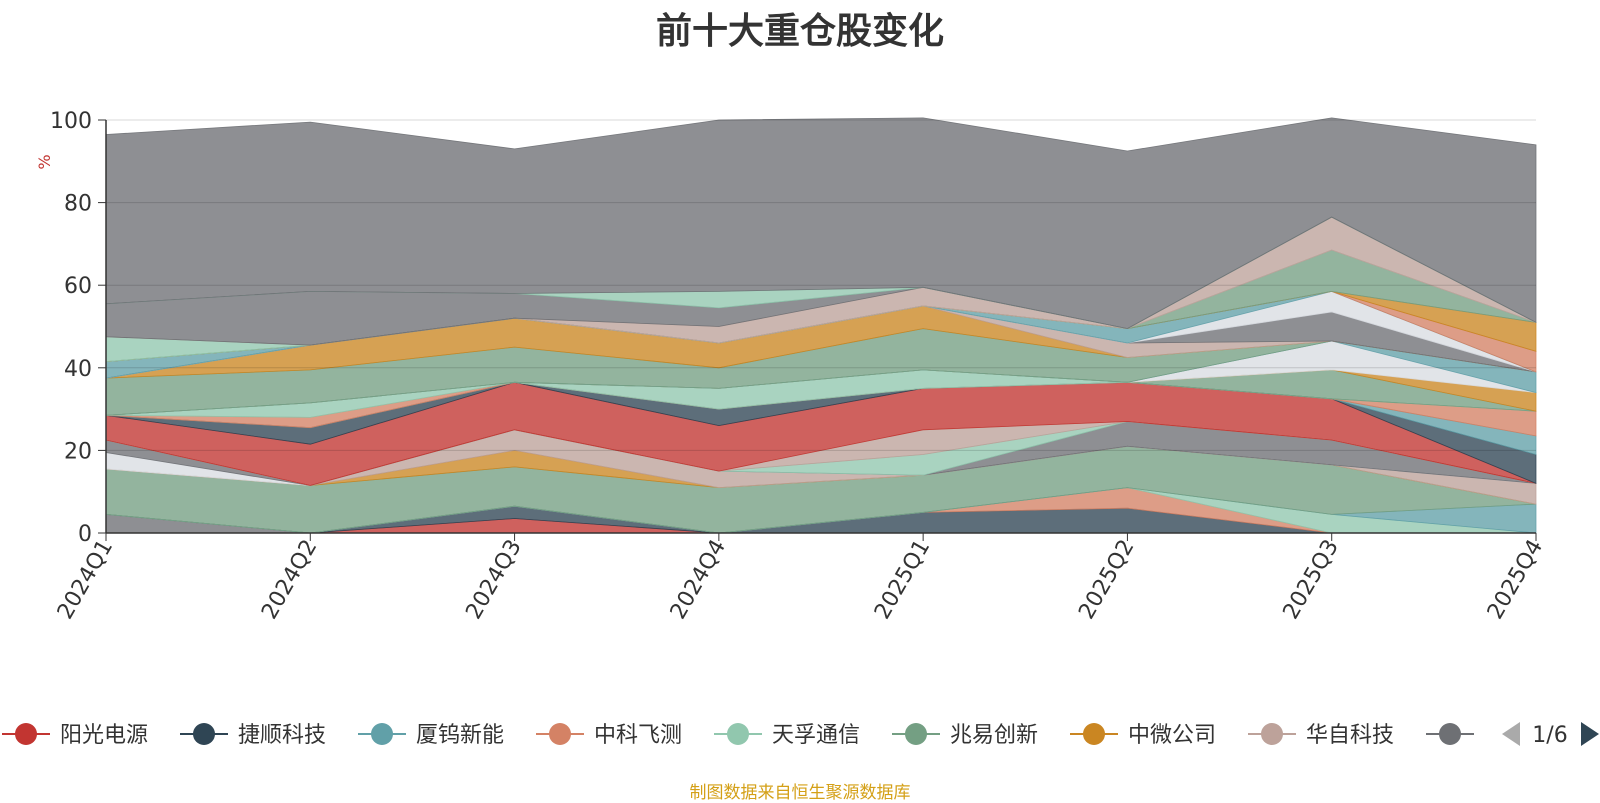 The height and width of the screenshot is (803, 1600). I want to click on x-tick-label: 2024Q3, so click(493, 580).